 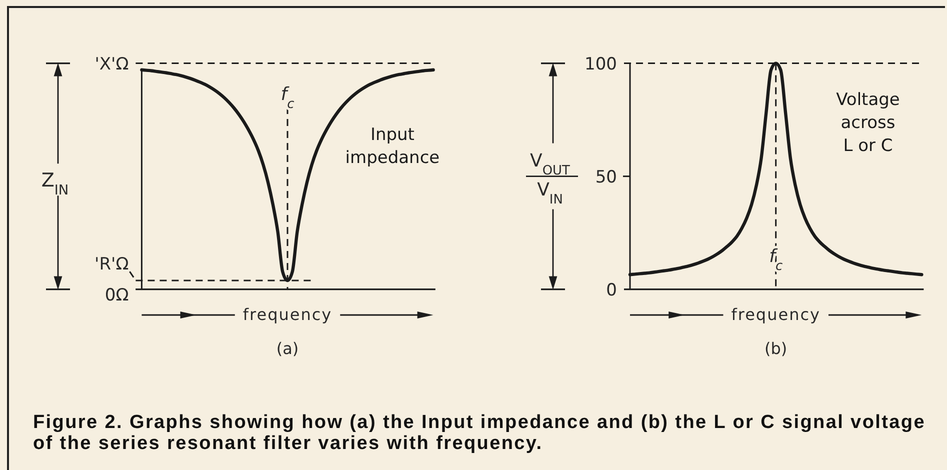 I want to click on ref-line-label: 'X'Ω, so click(x=111, y=64).